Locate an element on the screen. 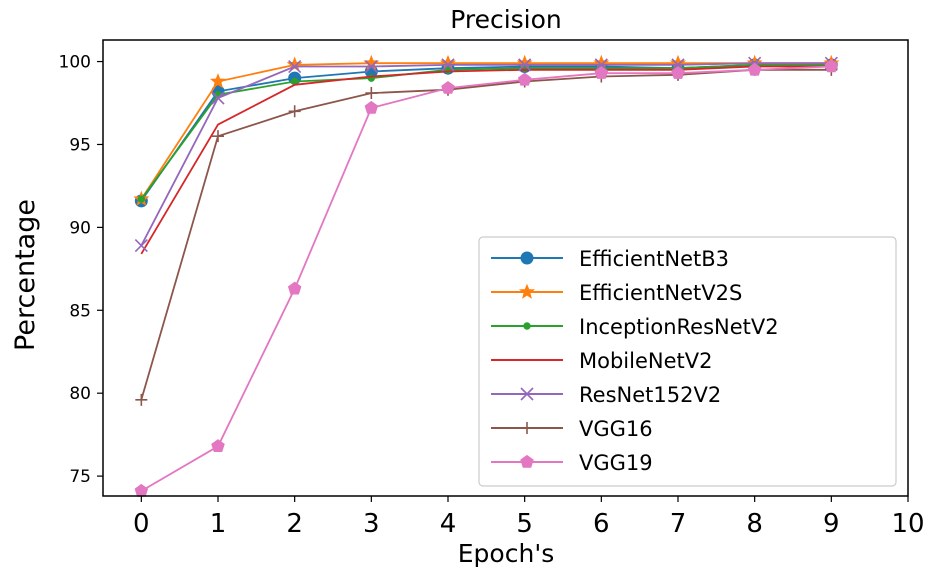 The width and height of the screenshot is (937, 578). legend-marker-vgg19 is located at coordinates (527, 461).